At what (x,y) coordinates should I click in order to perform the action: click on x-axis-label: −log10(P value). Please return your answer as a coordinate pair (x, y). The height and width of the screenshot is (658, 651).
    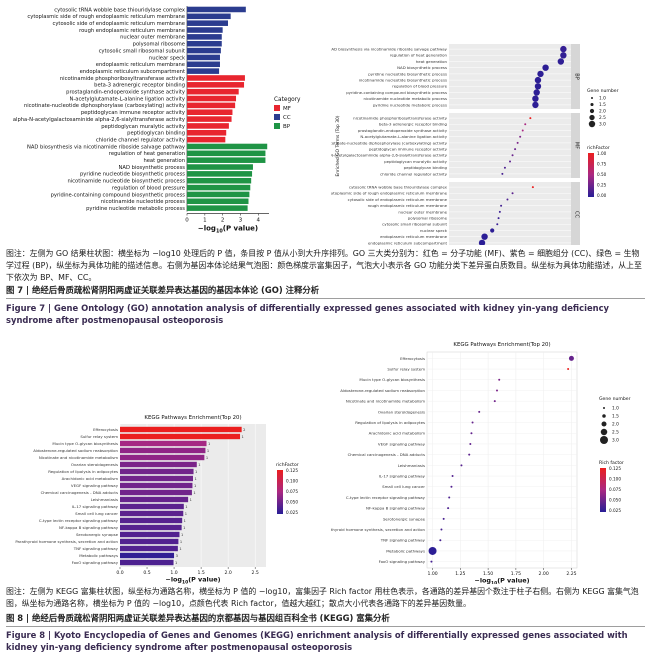
    Looking at the image, I should click on (501, 581).